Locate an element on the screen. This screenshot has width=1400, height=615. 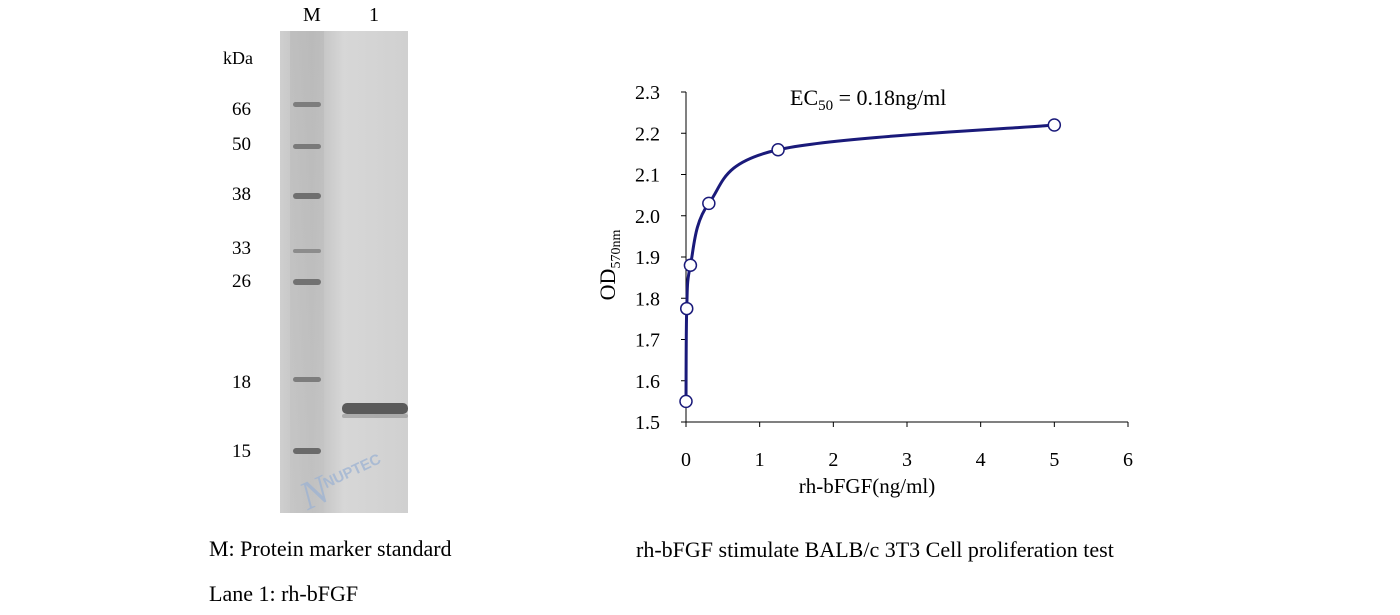
marker-label-38: 38 is located at coordinates (241, 194).